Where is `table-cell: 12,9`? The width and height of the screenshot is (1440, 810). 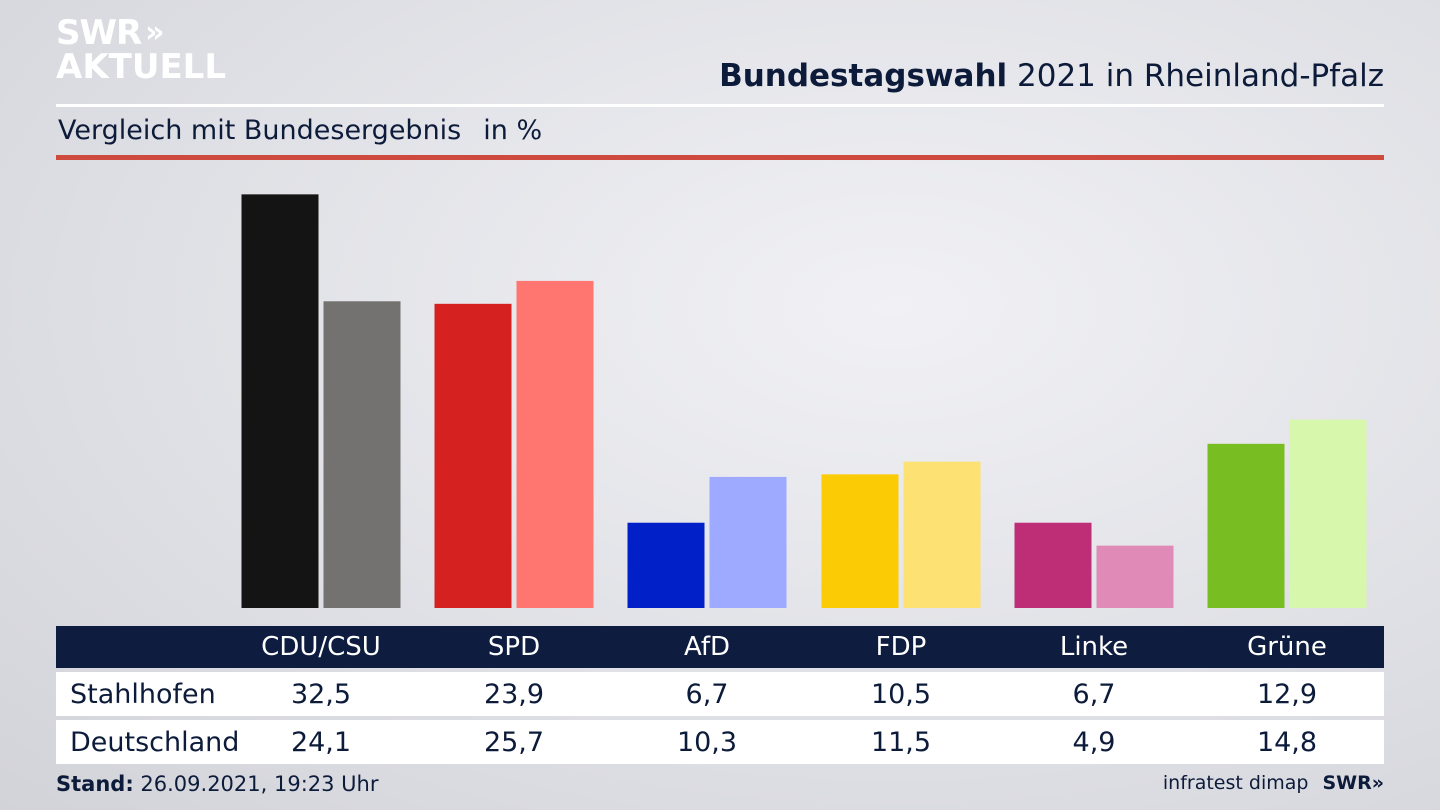 table-cell: 12,9 is located at coordinates (1287, 694).